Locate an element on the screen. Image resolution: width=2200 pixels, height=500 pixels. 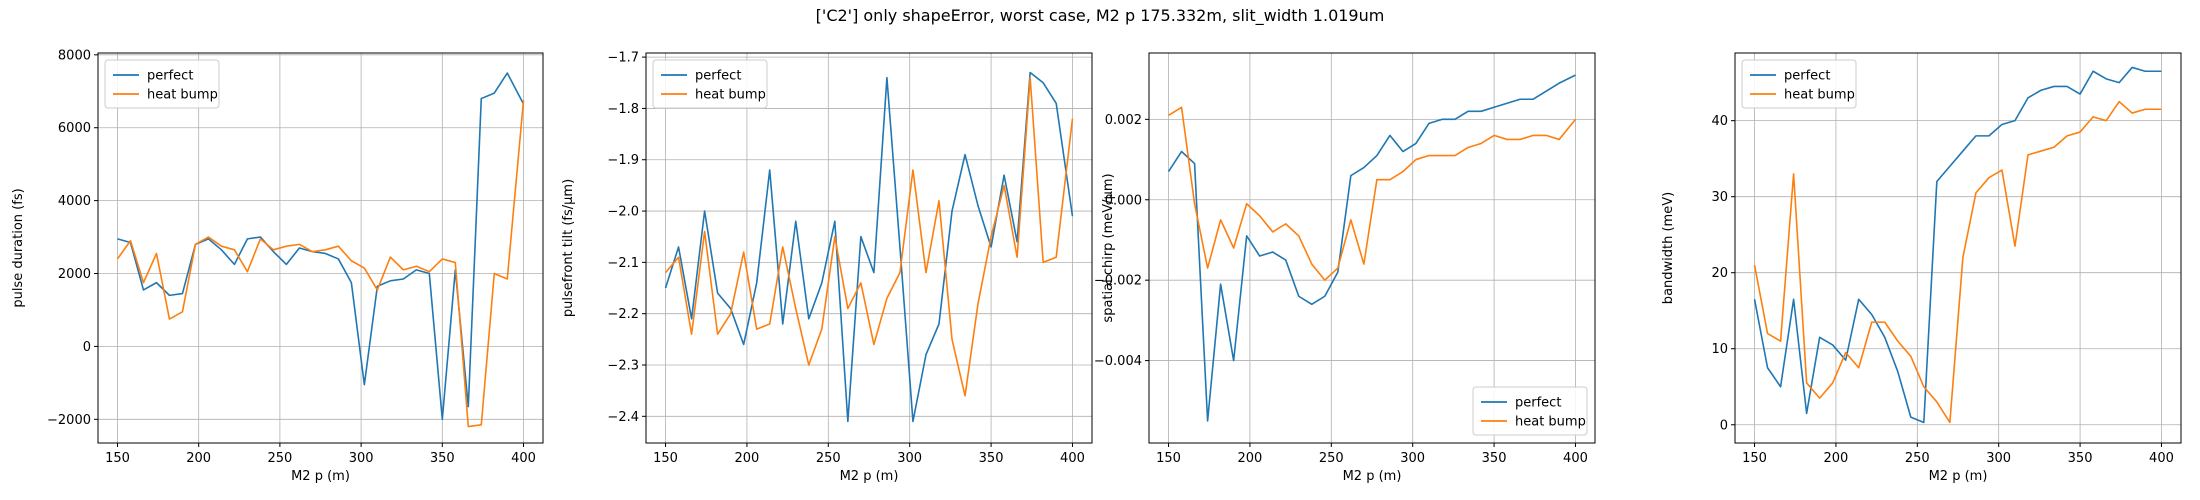
y-tick-label: −2.4 is located at coordinates (623, 417).